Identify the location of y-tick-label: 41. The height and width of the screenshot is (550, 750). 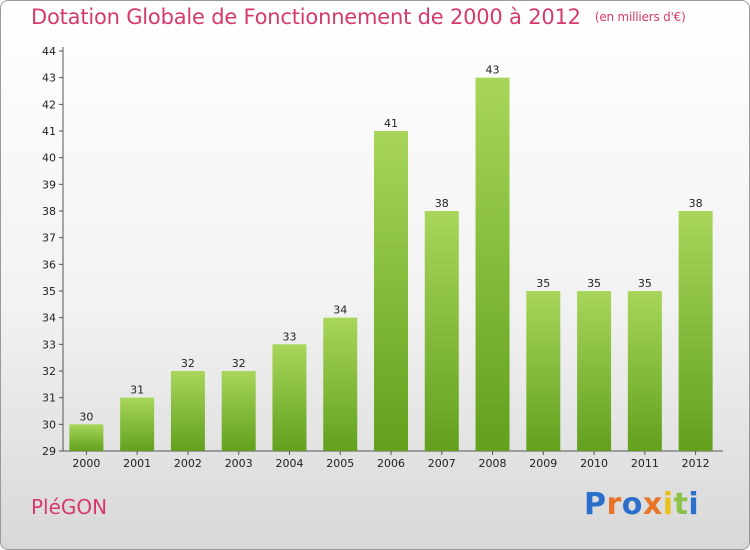
(49, 131).